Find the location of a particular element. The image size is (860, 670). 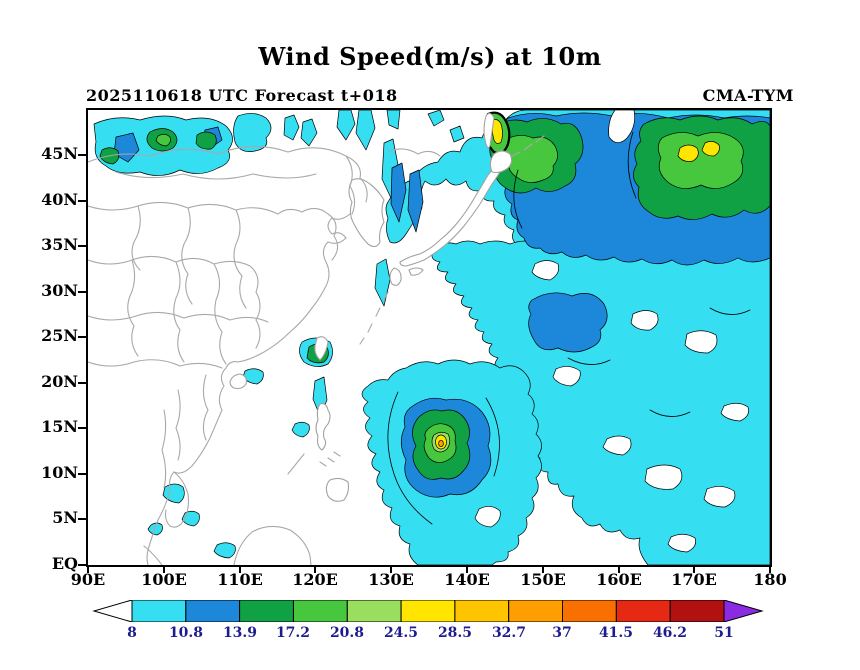

lon-tick-label: 100E is located at coordinates (164, 579).